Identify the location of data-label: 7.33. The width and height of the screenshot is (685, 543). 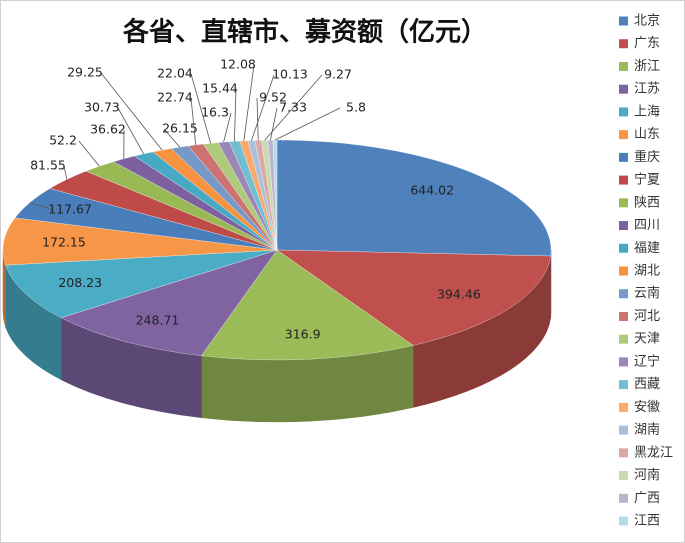
(293, 107).